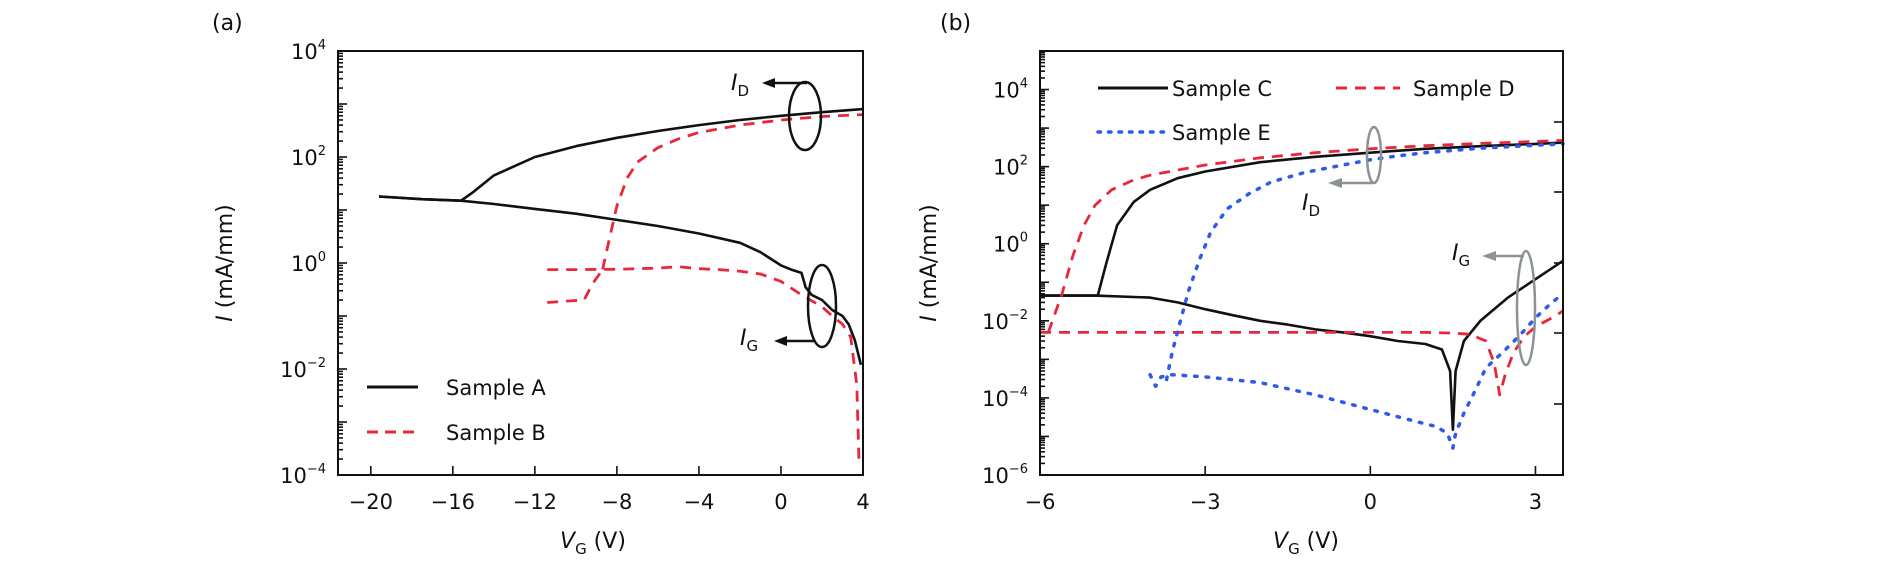 The image size is (1890, 562). Describe the element at coordinates (1205, 502) in the screenshot. I see `x-tick-label: −3` at that location.